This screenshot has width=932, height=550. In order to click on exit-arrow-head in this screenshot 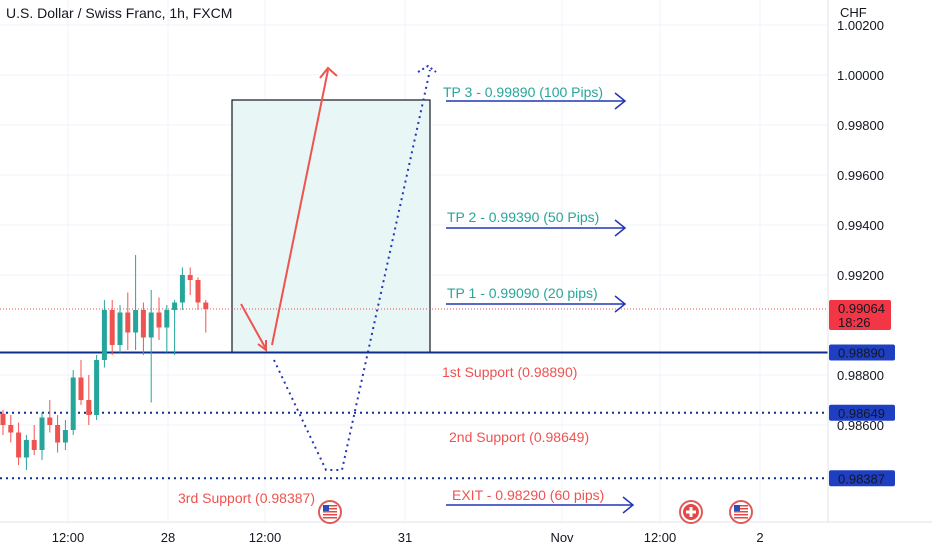, I will do `click(628, 505)`.